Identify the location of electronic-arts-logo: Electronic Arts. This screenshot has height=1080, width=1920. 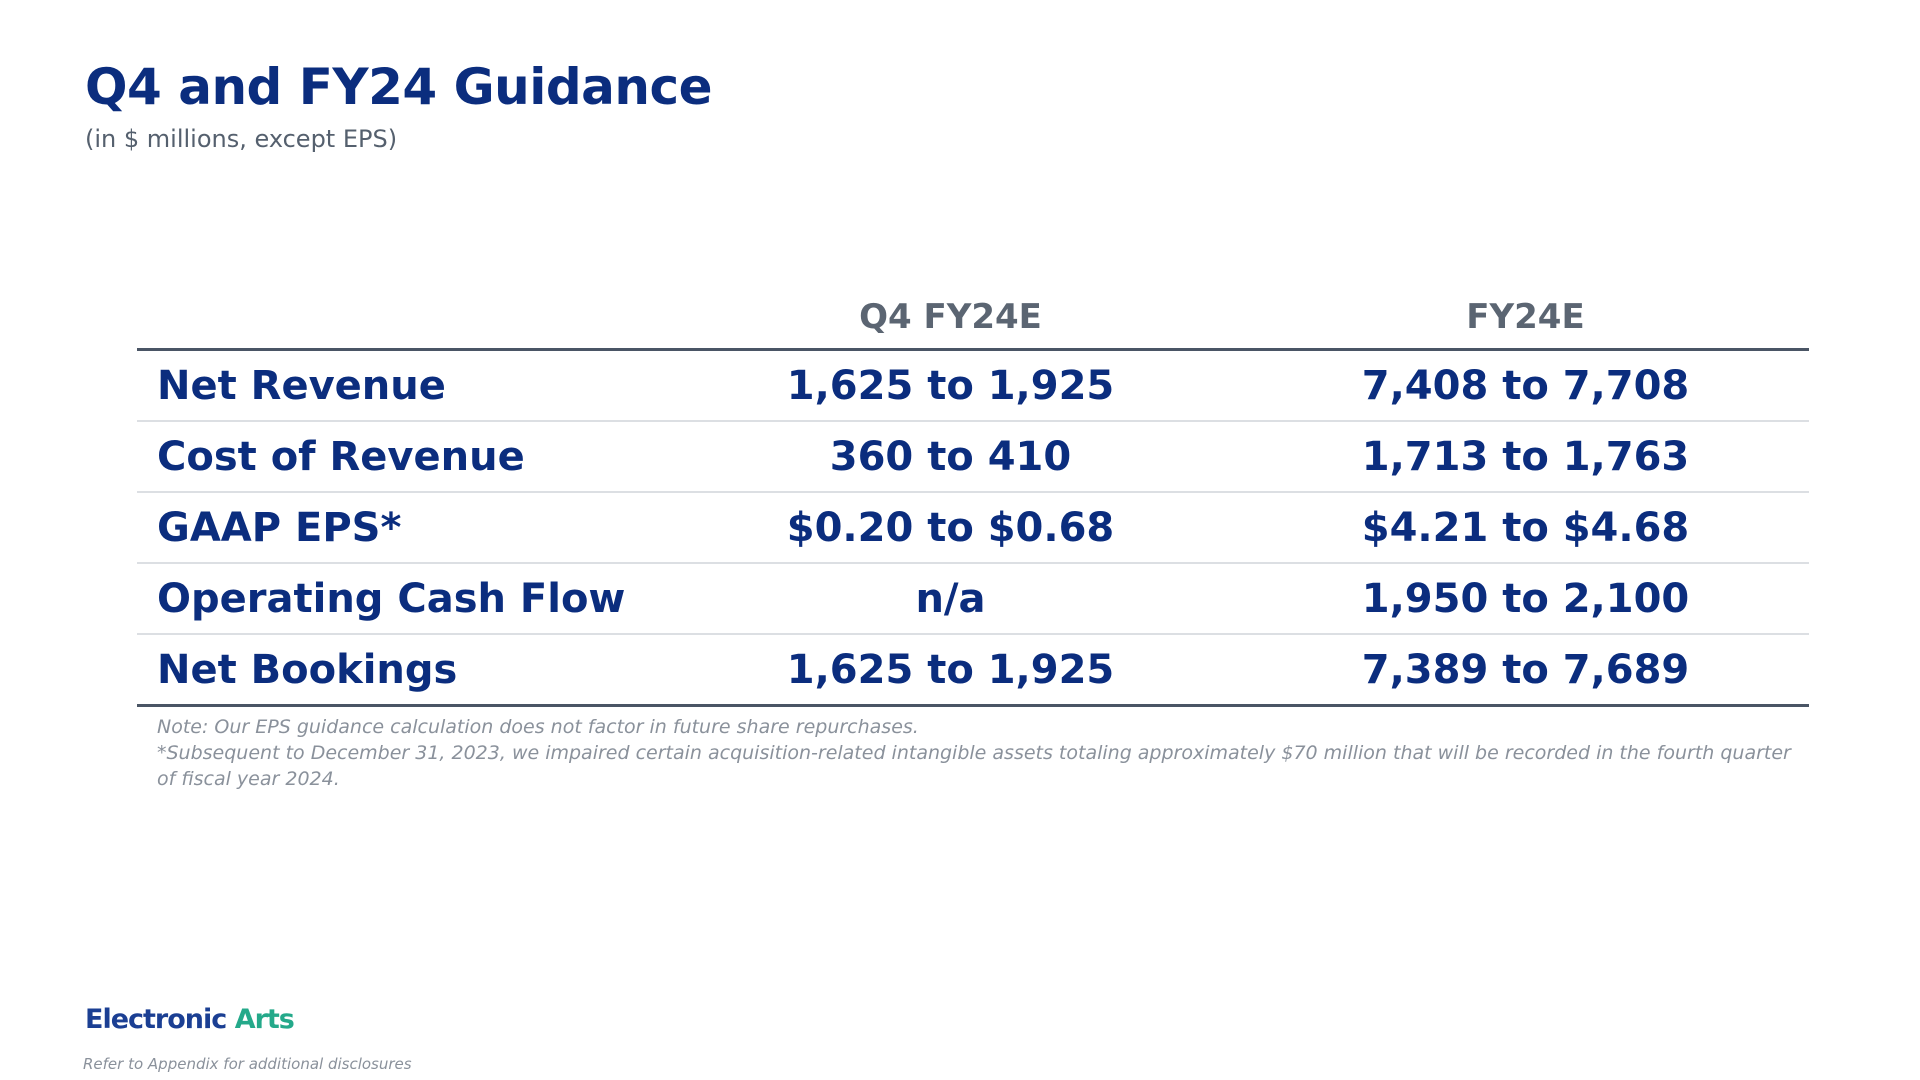
(190, 1019).